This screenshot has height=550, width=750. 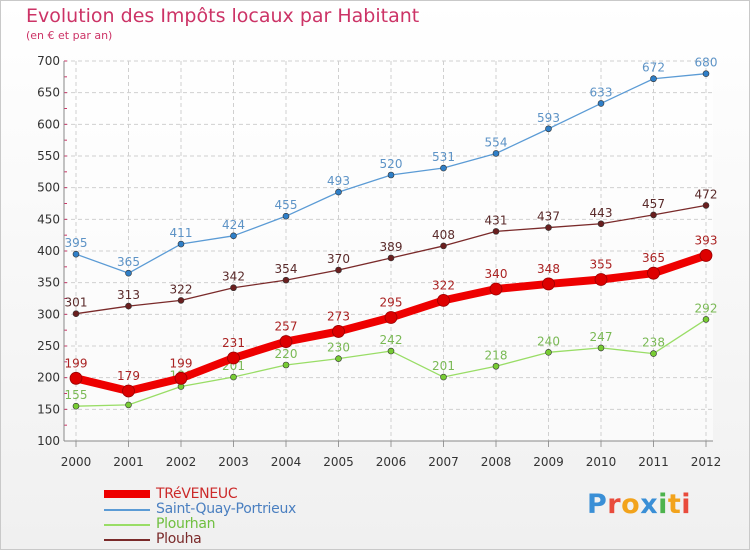 I want to click on data-label: 340, so click(x=496, y=274).